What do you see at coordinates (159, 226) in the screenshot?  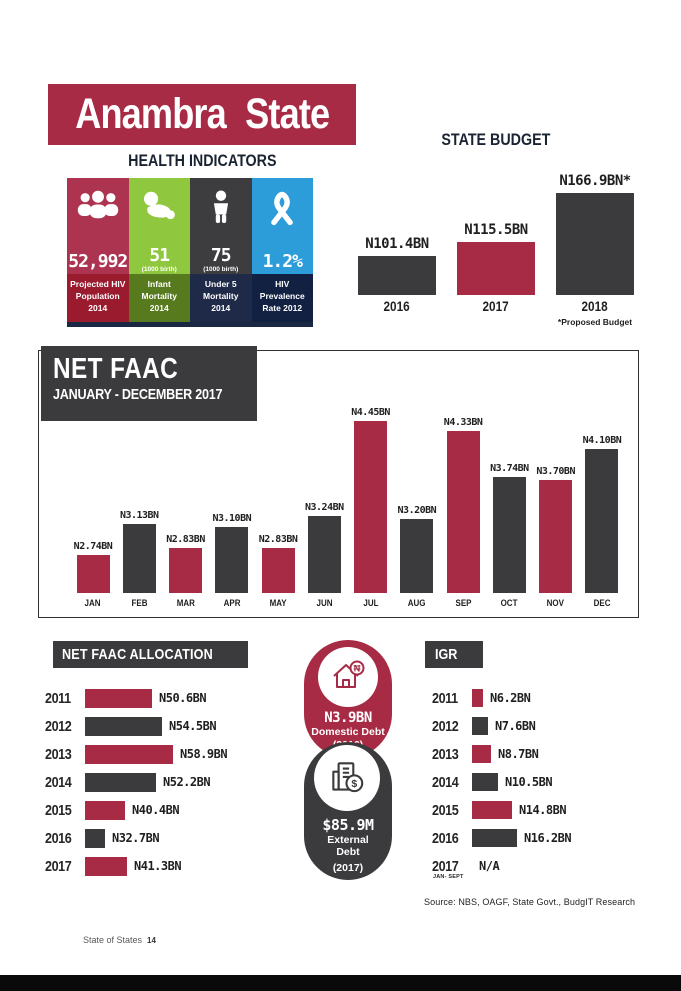 I see `tile-body: 51 (1000 birth)` at bounding box center [159, 226].